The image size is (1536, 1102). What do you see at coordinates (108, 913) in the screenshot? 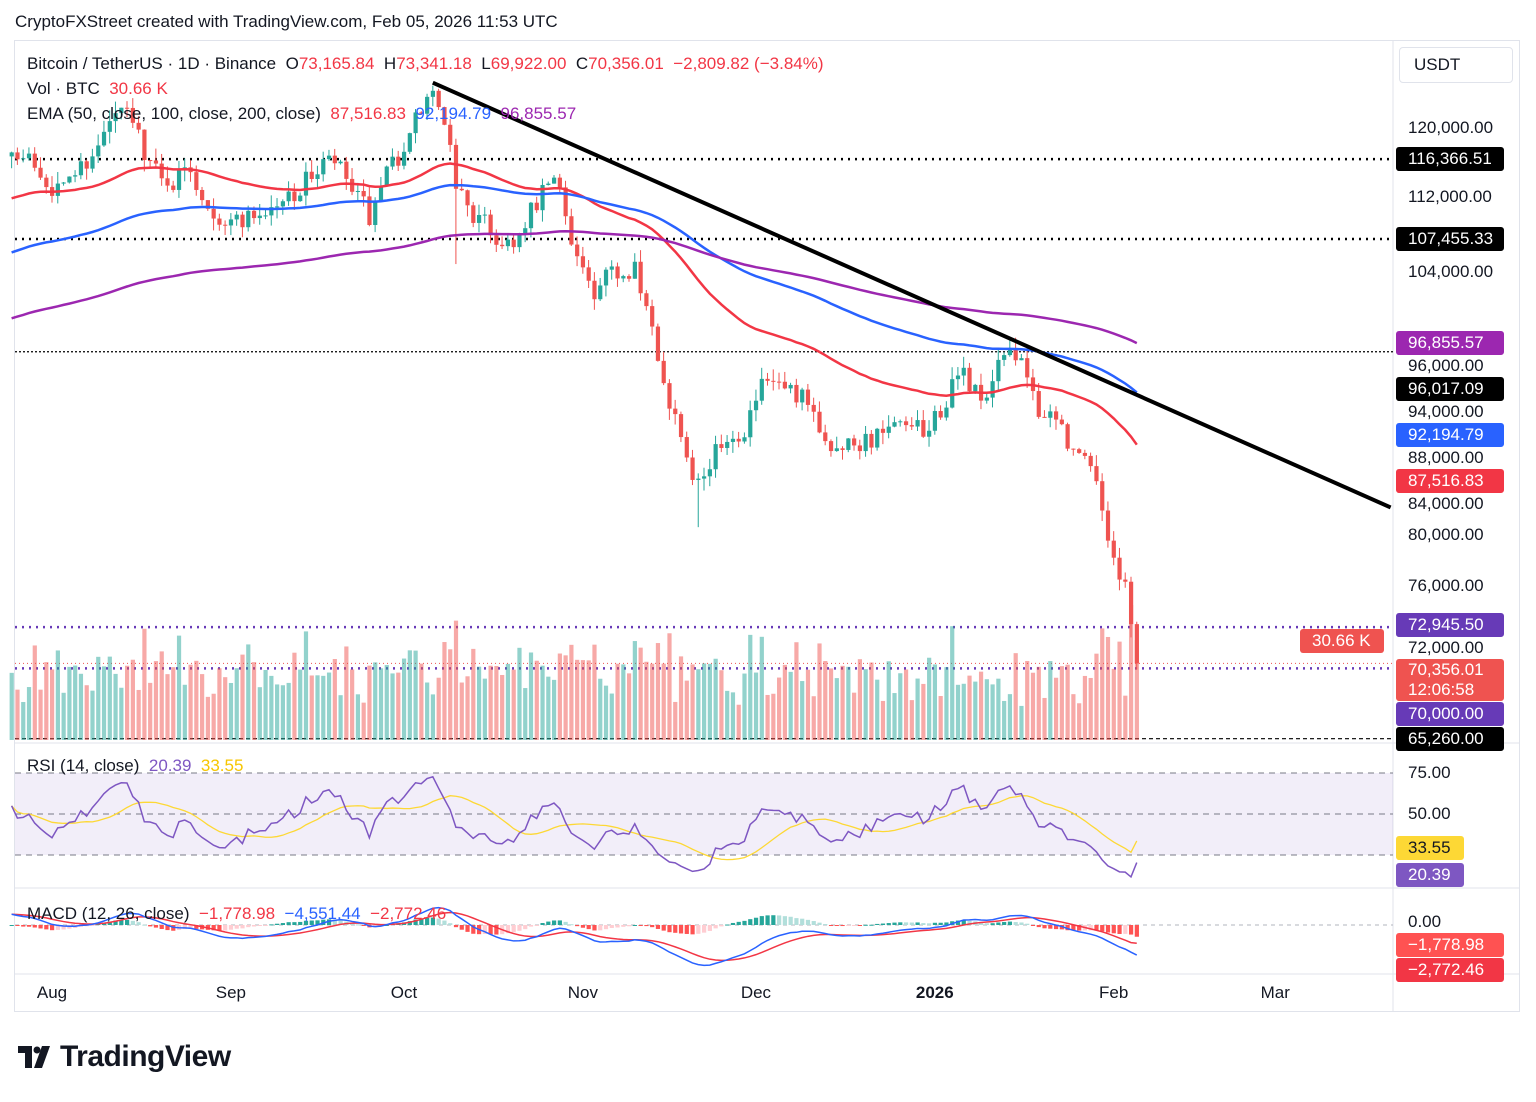
I see `macd-label: MACD (12, 26, close)` at bounding box center [108, 913].